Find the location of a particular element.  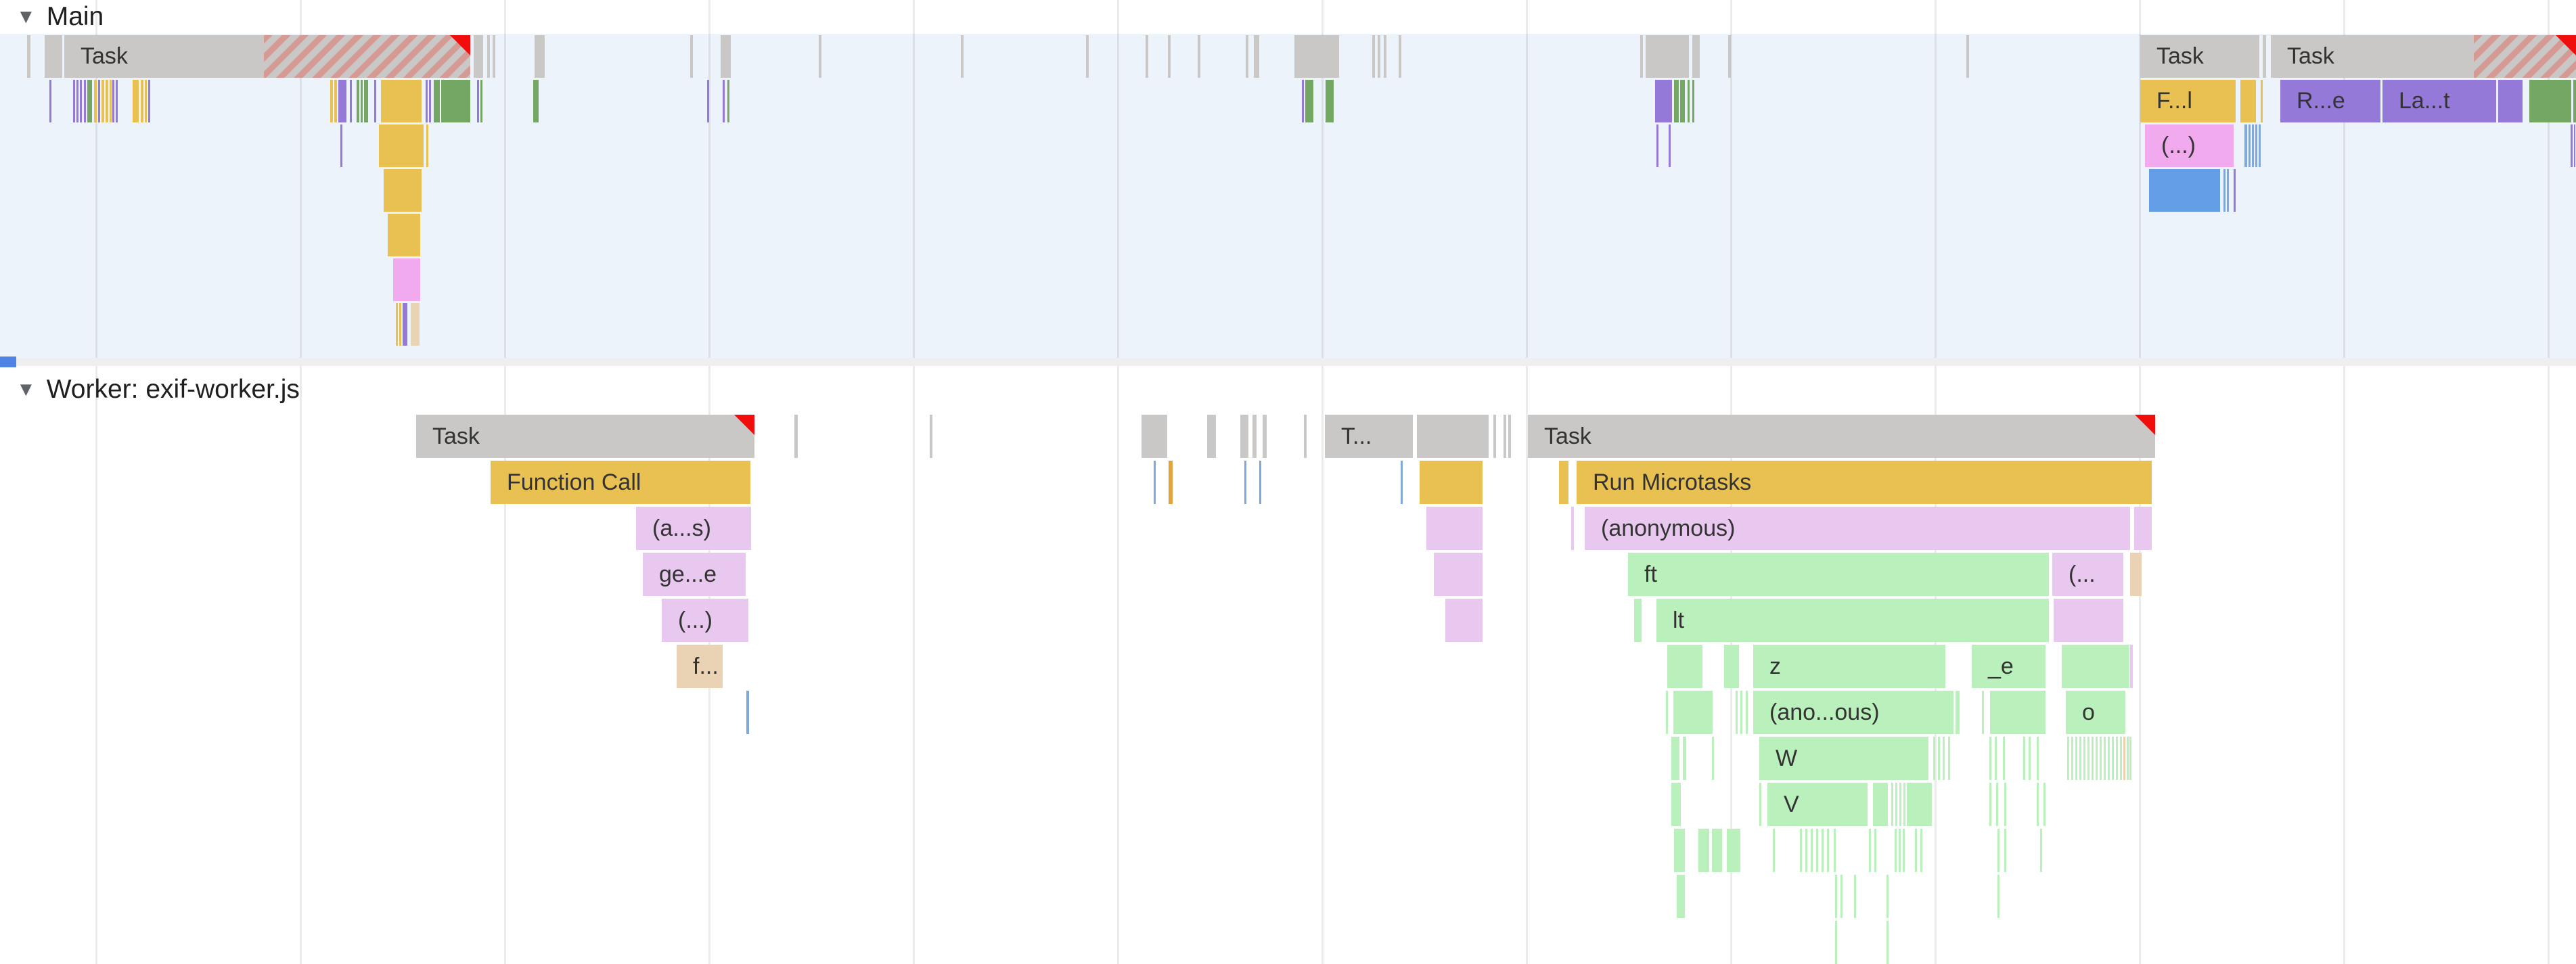

collapse-arrow-icon: ▼ is located at coordinates (26, 389).